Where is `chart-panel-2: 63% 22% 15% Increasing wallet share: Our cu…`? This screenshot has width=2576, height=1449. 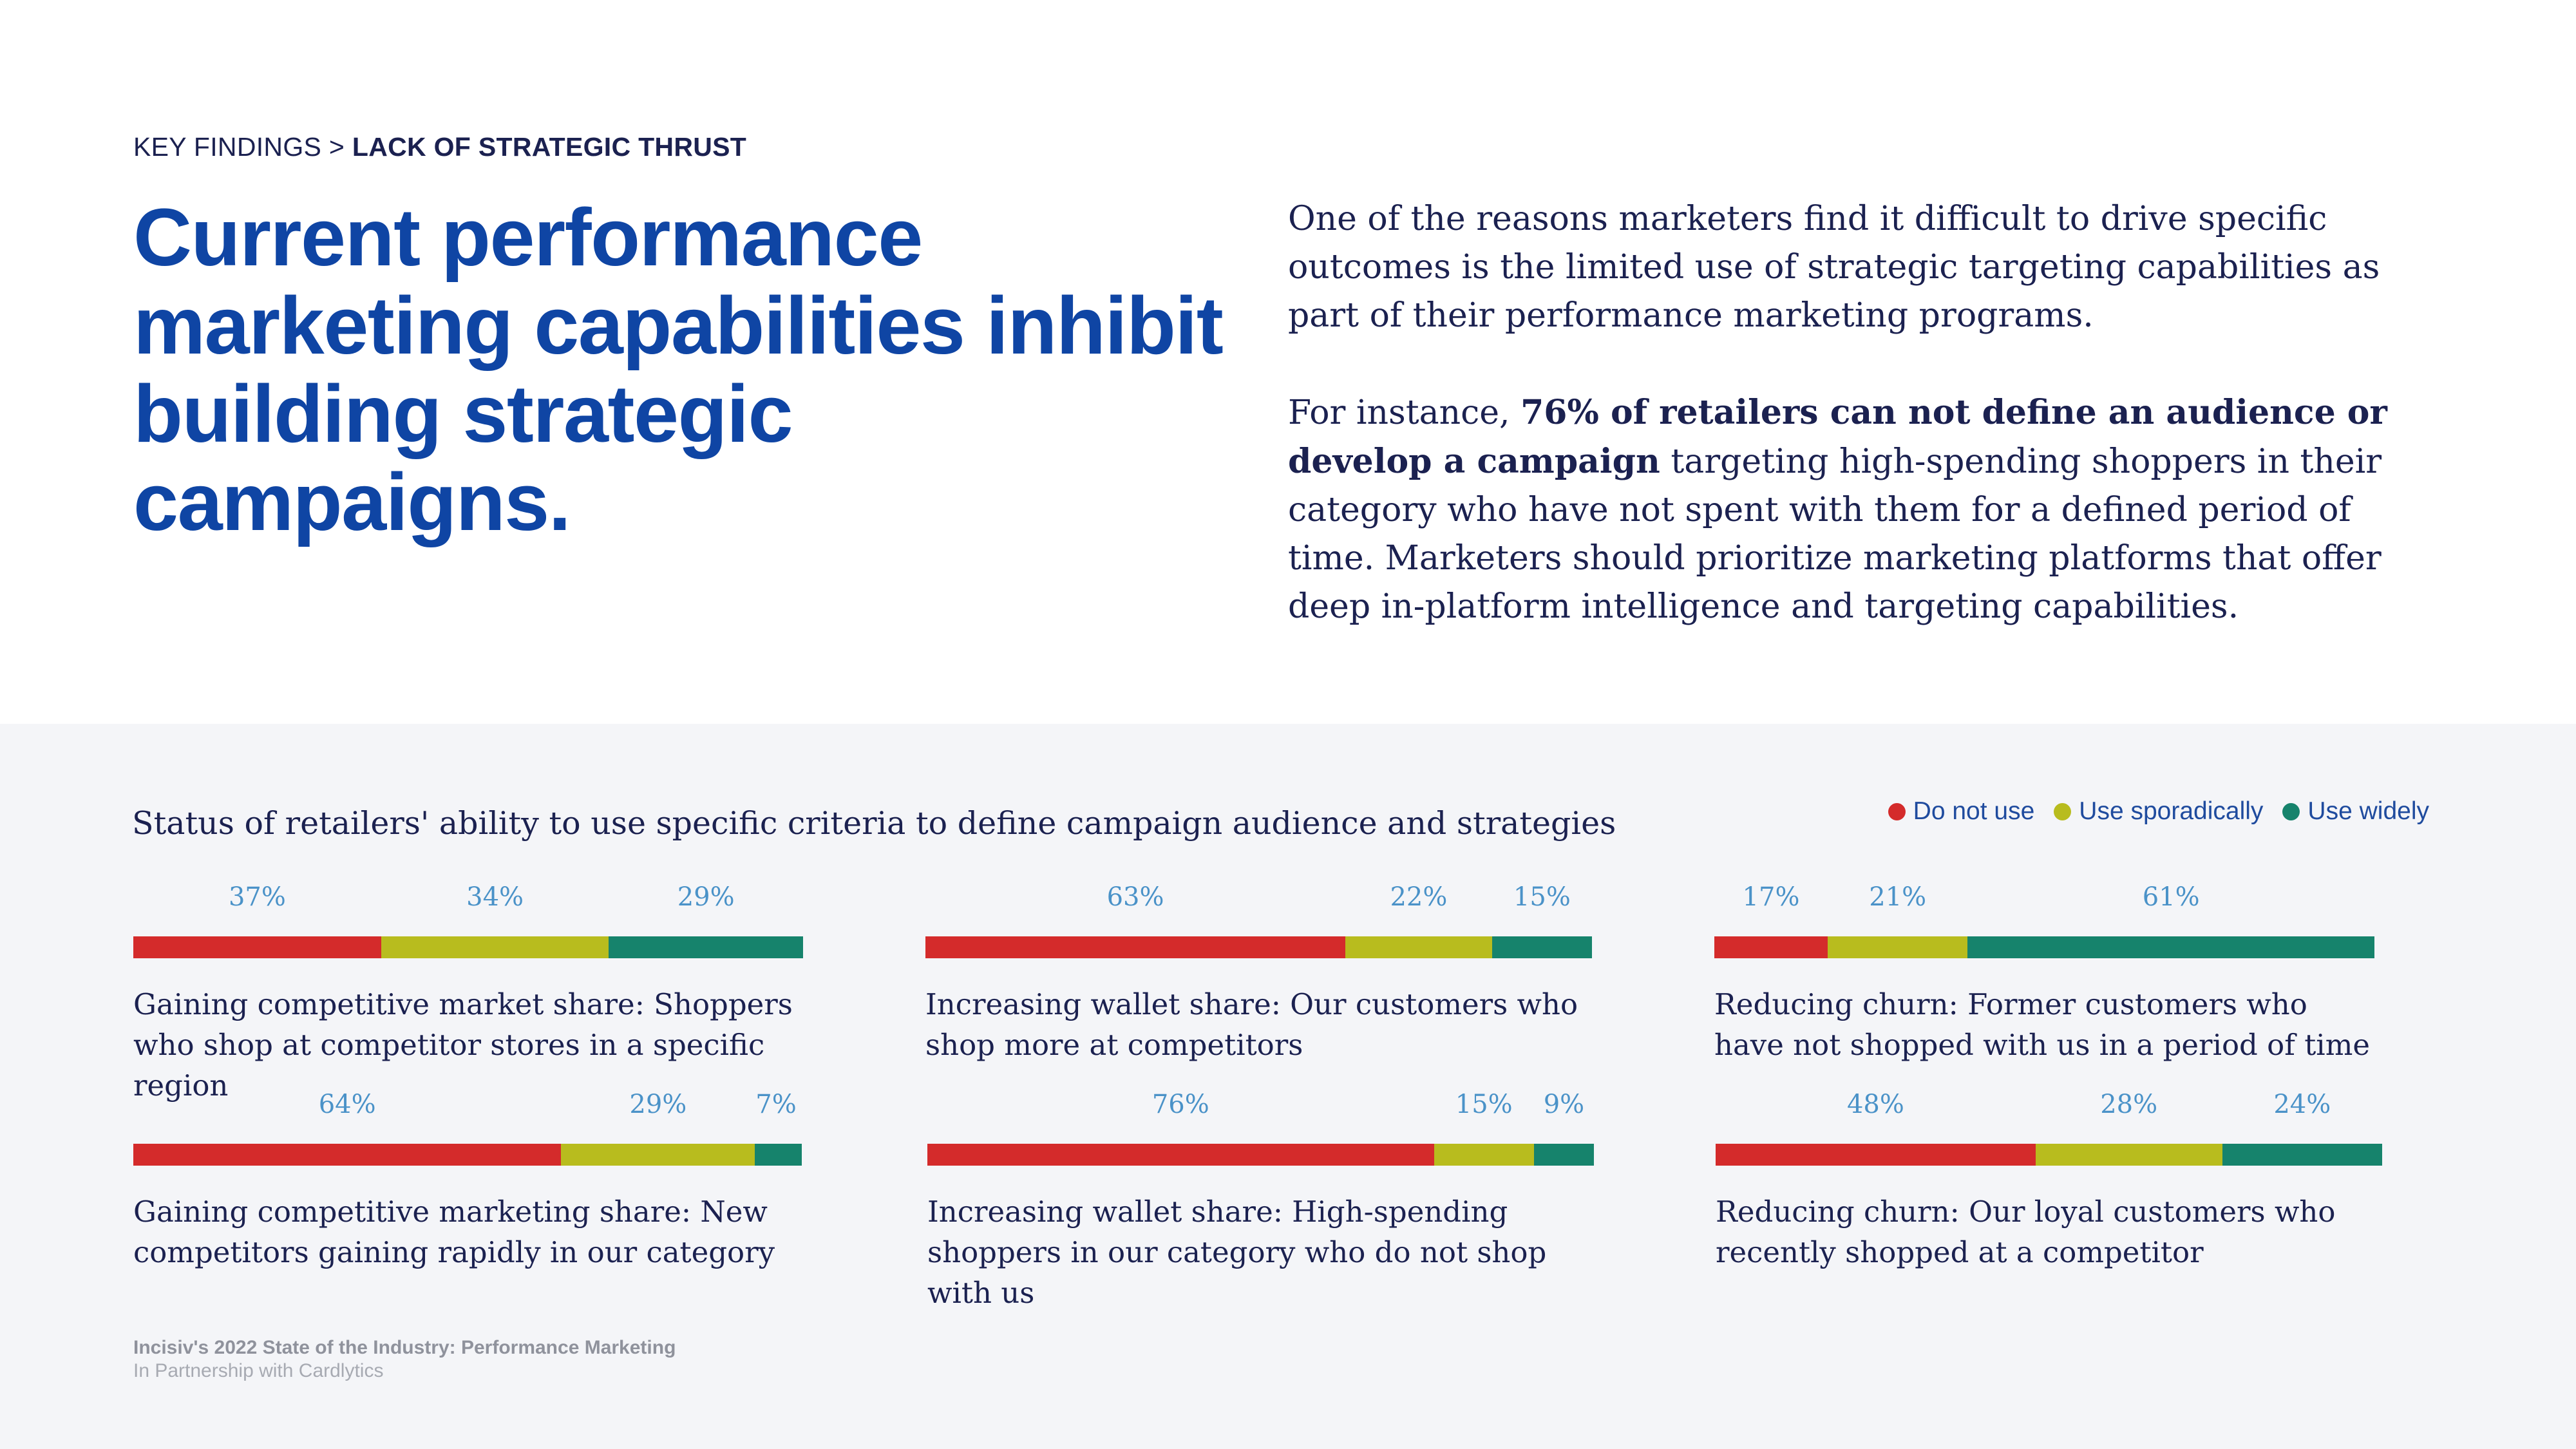 chart-panel-2: 63% 22% 15% Increasing wallet share: Our cu… is located at coordinates (1258, 974).